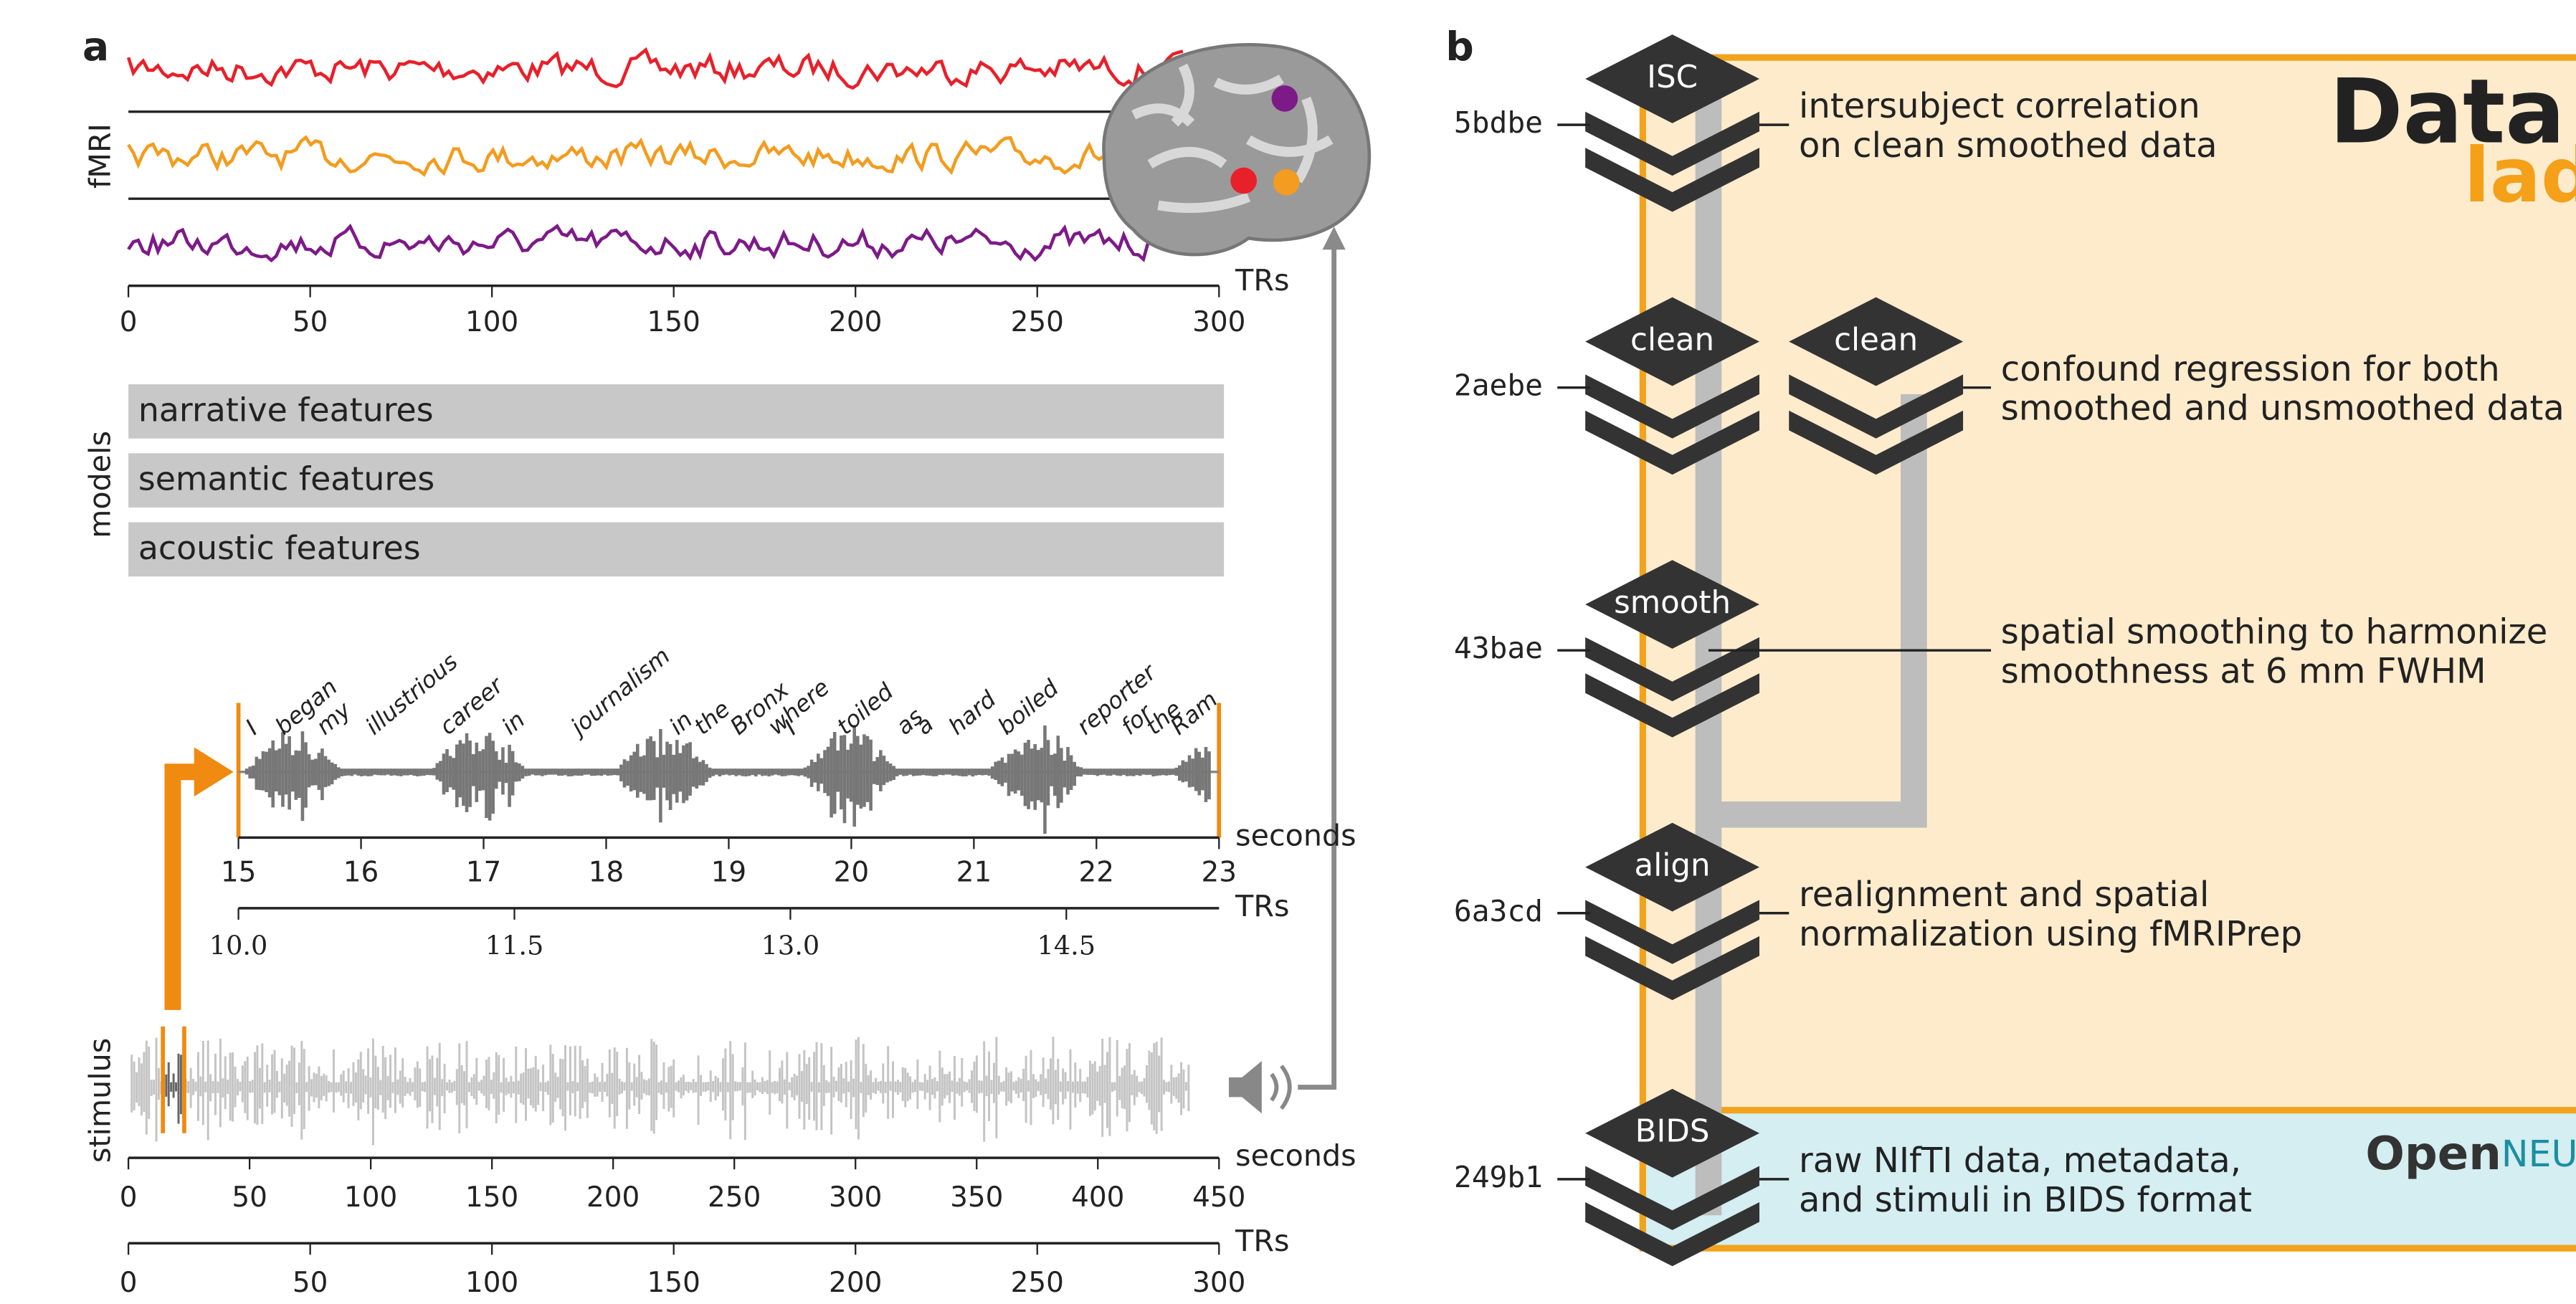 The height and width of the screenshot is (1304, 2576). What do you see at coordinates (924, 725) in the screenshot?
I see `word: a` at bounding box center [924, 725].